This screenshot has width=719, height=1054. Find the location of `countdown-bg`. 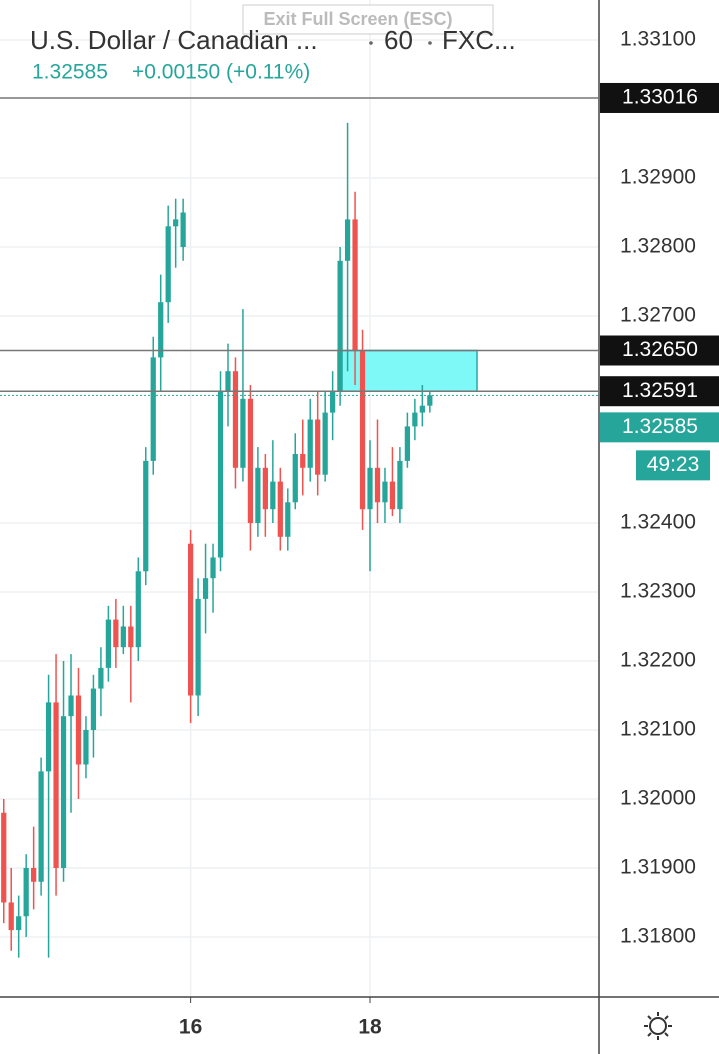

countdown-bg is located at coordinates (673, 465).